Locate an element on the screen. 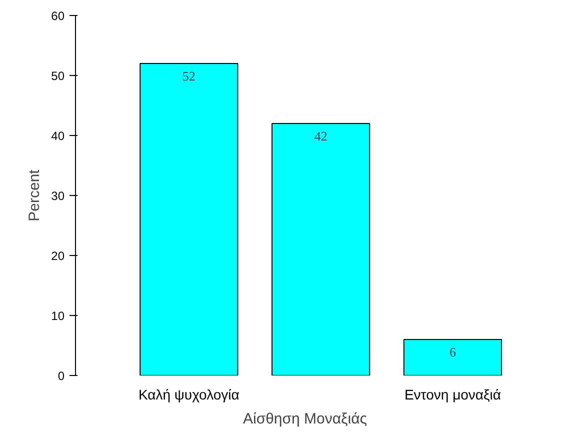 The image size is (574, 445). x-axis-title: Αίσθηση Μοναξιάς is located at coordinates (305, 419).